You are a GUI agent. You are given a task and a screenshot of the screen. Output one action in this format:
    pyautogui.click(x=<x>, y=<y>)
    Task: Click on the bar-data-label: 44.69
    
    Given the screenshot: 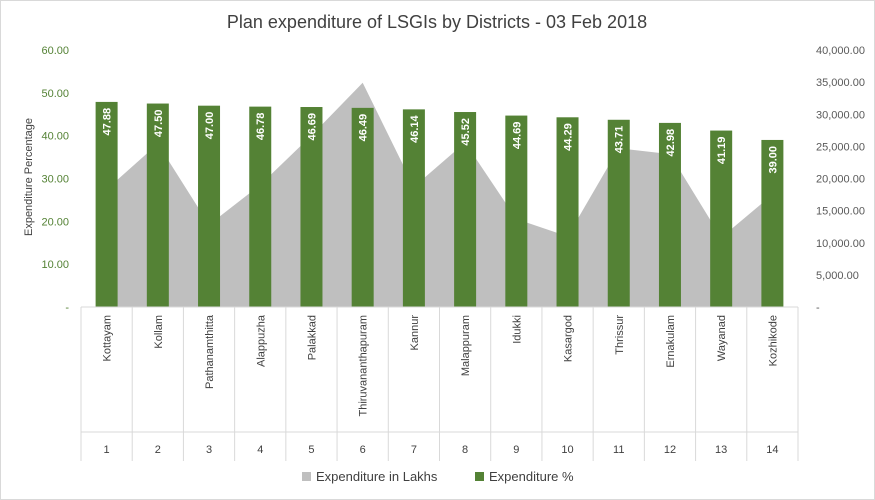 What is the action you would take?
    pyautogui.click(x=517, y=136)
    